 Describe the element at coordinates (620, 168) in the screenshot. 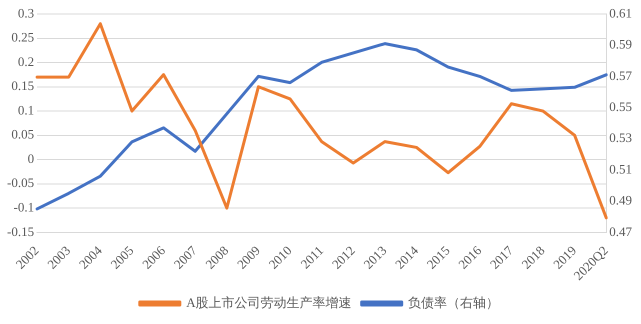

I see `y2-tick-label: 0.51` at that location.